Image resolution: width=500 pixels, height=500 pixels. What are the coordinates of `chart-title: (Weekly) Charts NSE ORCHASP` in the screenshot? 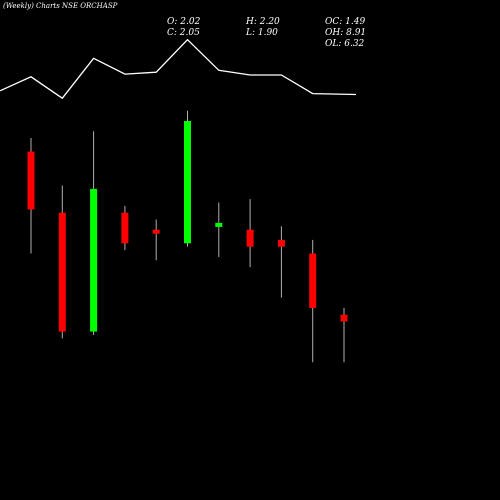 It's located at (60, 6).